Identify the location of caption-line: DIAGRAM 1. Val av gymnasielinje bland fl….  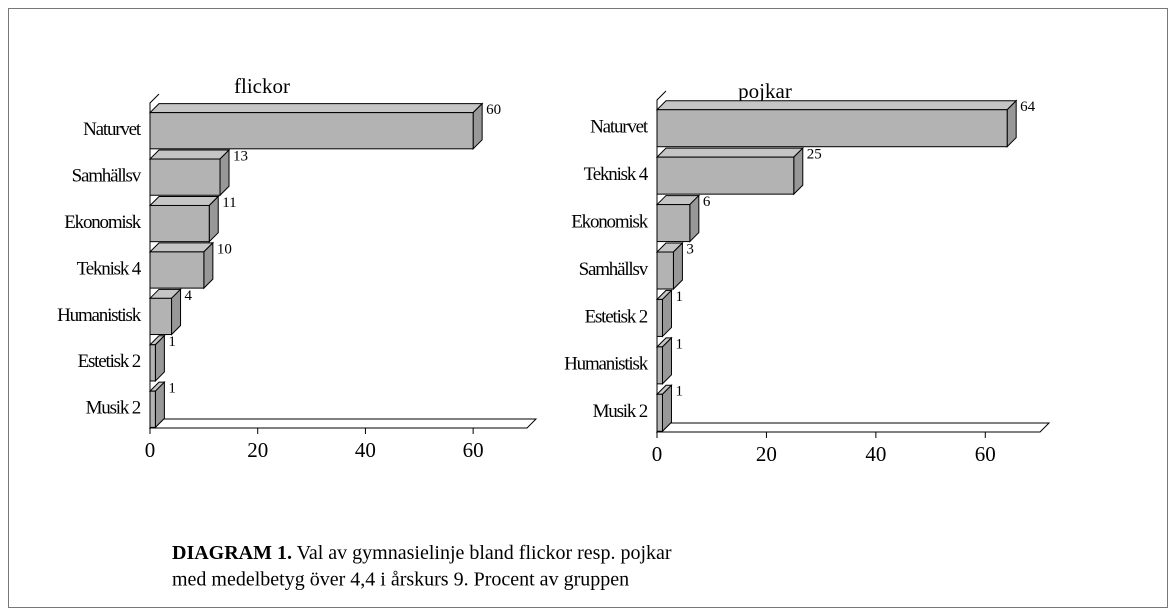
(422, 553).